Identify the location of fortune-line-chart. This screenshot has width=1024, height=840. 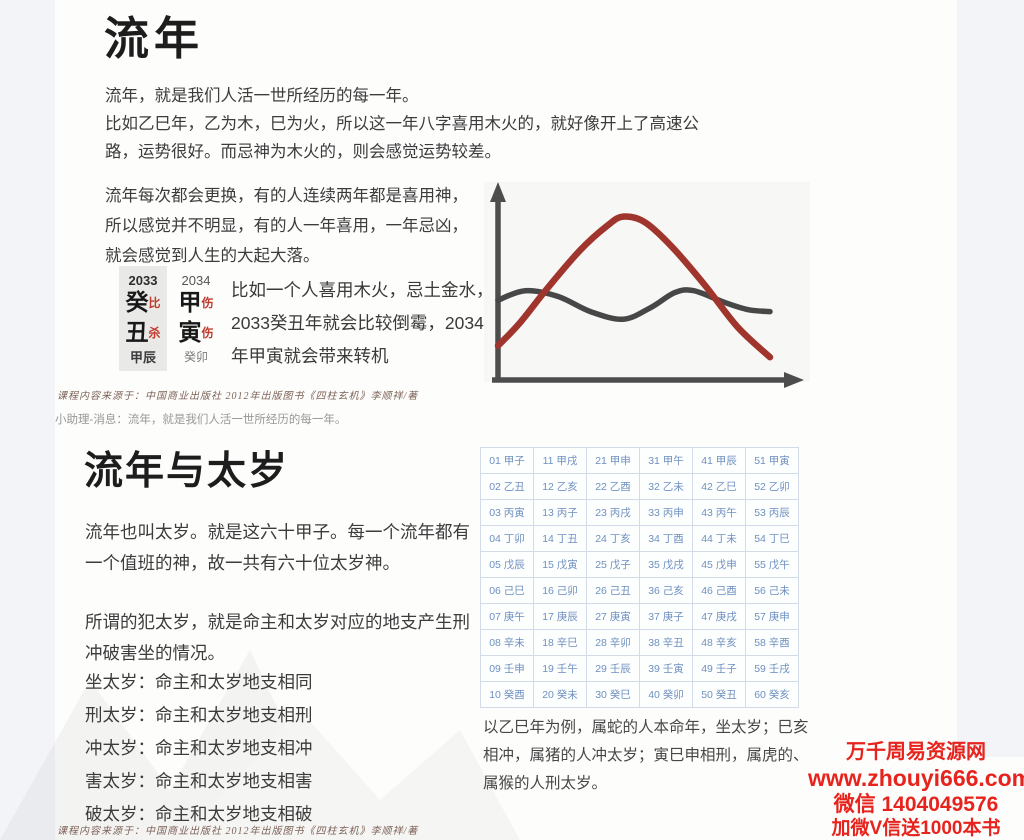
(647, 285).